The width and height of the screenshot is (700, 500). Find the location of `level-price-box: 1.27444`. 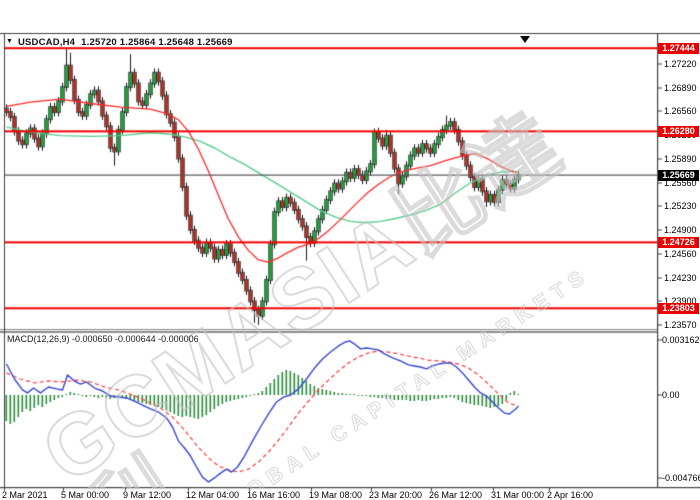

level-price-box: 1.27444 is located at coordinates (678, 48).